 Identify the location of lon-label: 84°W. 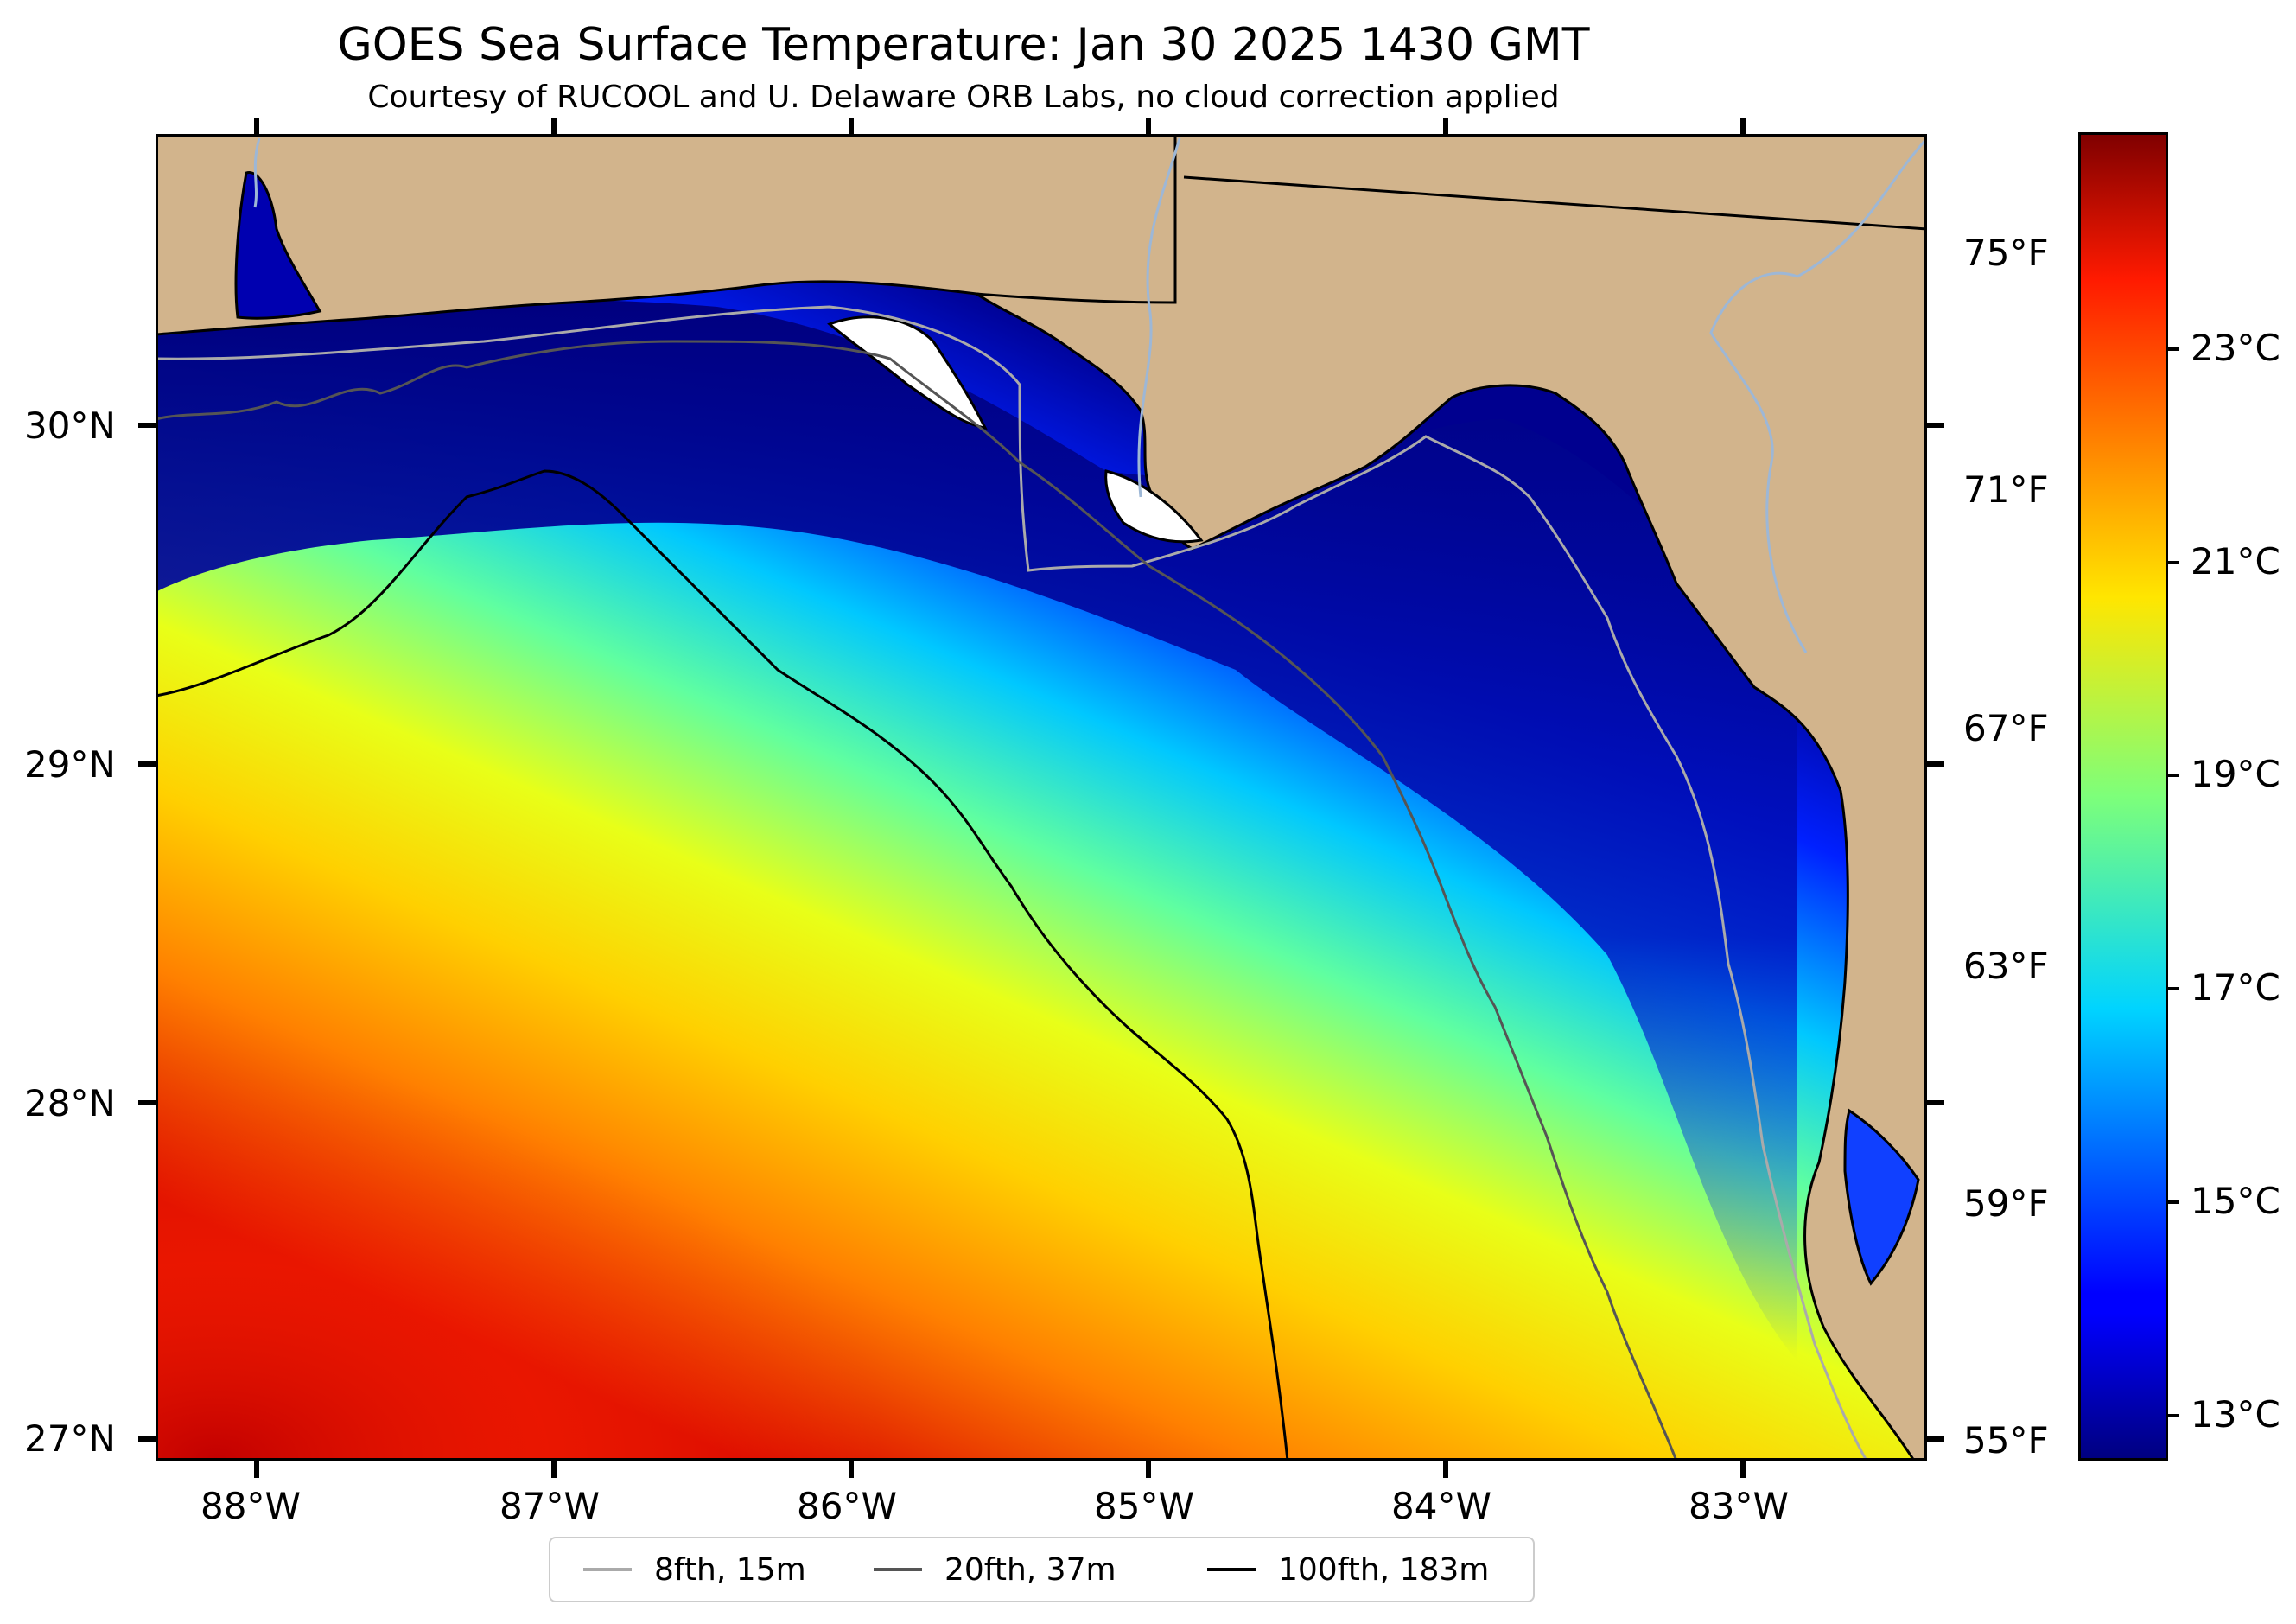
(1441, 1506).